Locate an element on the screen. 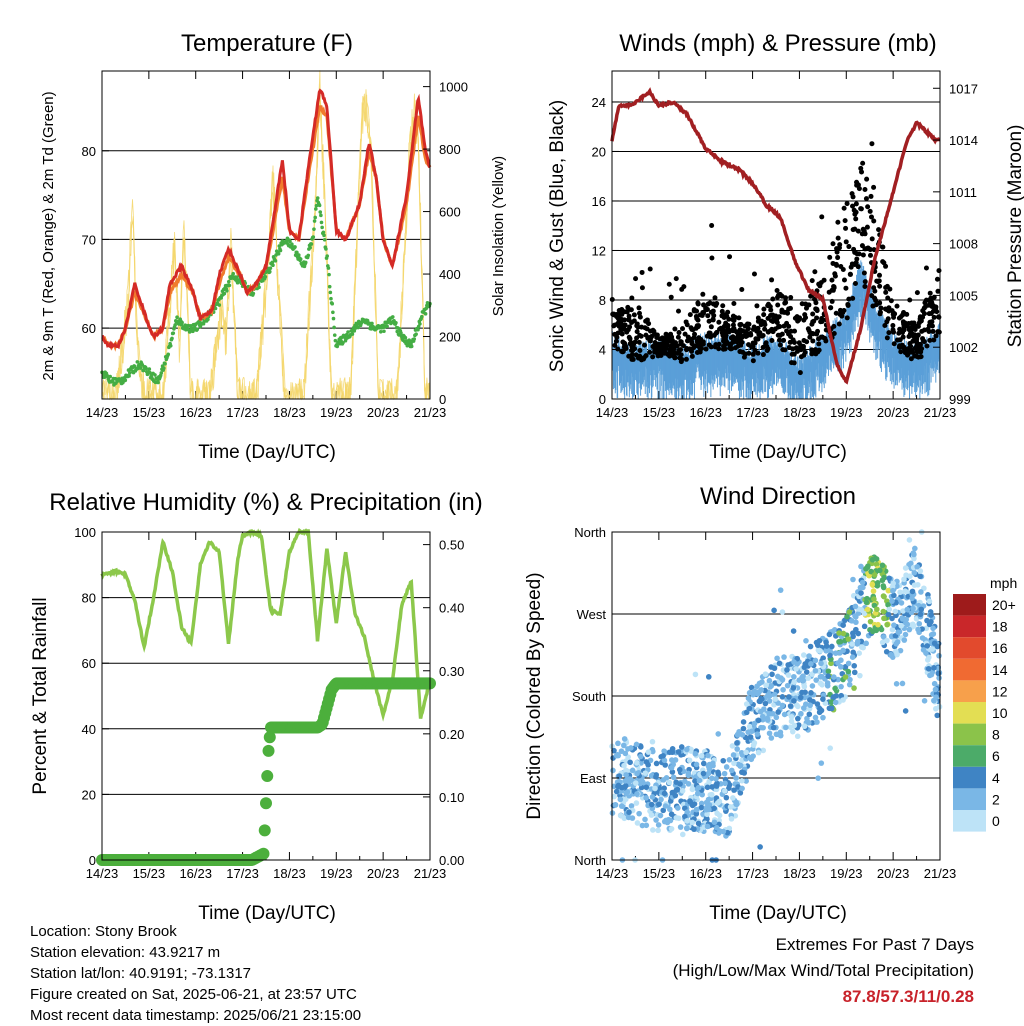 The width and height of the screenshot is (1024, 1026). y-tick-label: 80 is located at coordinates (89, 598).